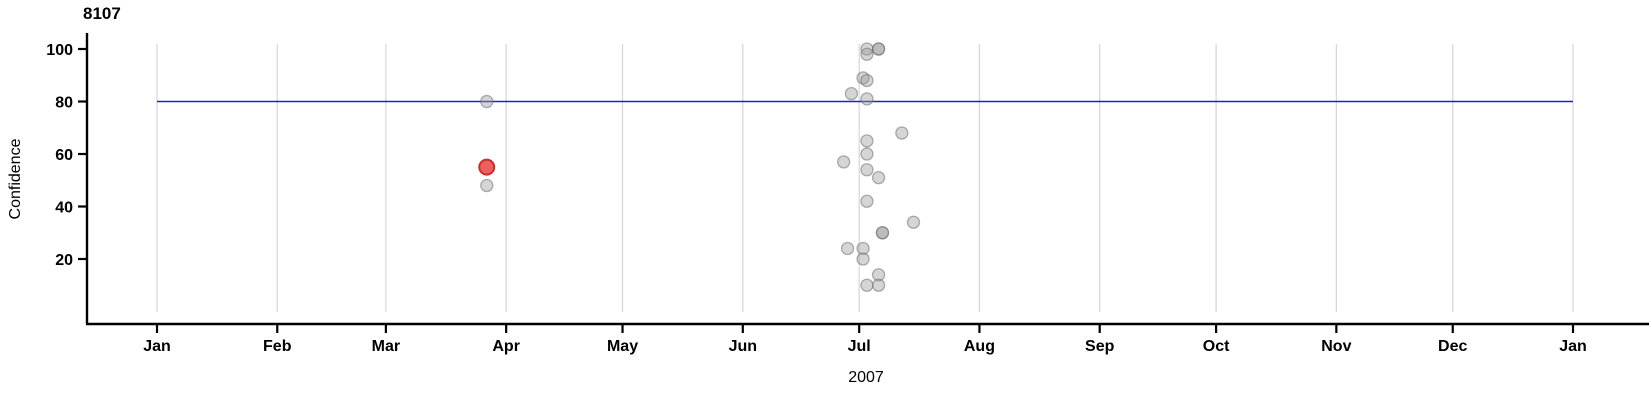  Describe the element at coordinates (277, 346) in the screenshot. I see `x-tick-label: Feb` at that location.